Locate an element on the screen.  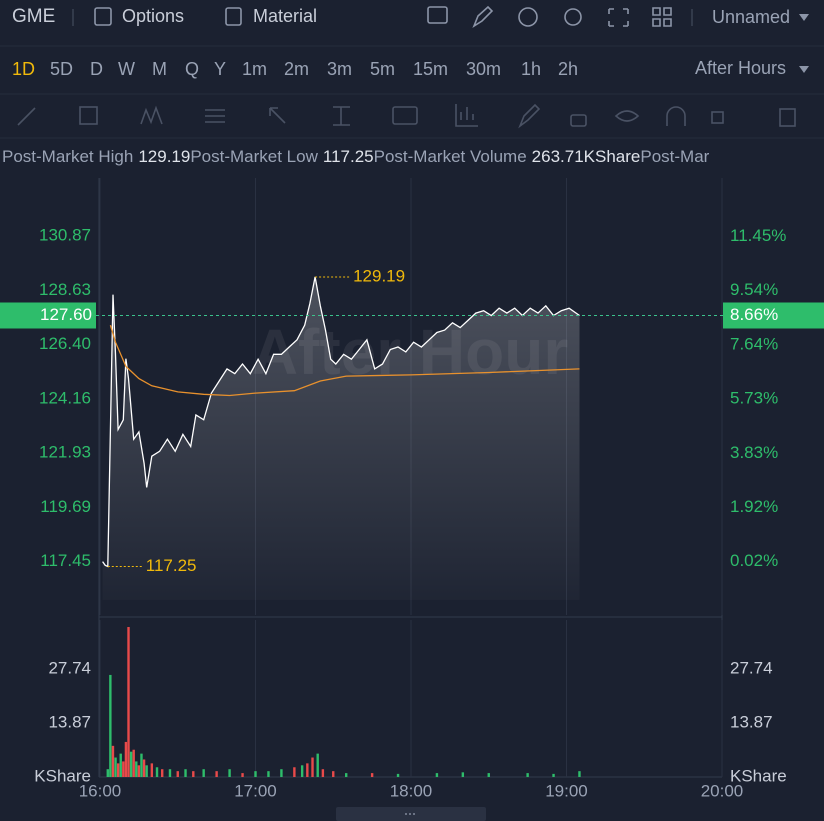
x-tick-label: 16:00 is located at coordinates (100, 790).